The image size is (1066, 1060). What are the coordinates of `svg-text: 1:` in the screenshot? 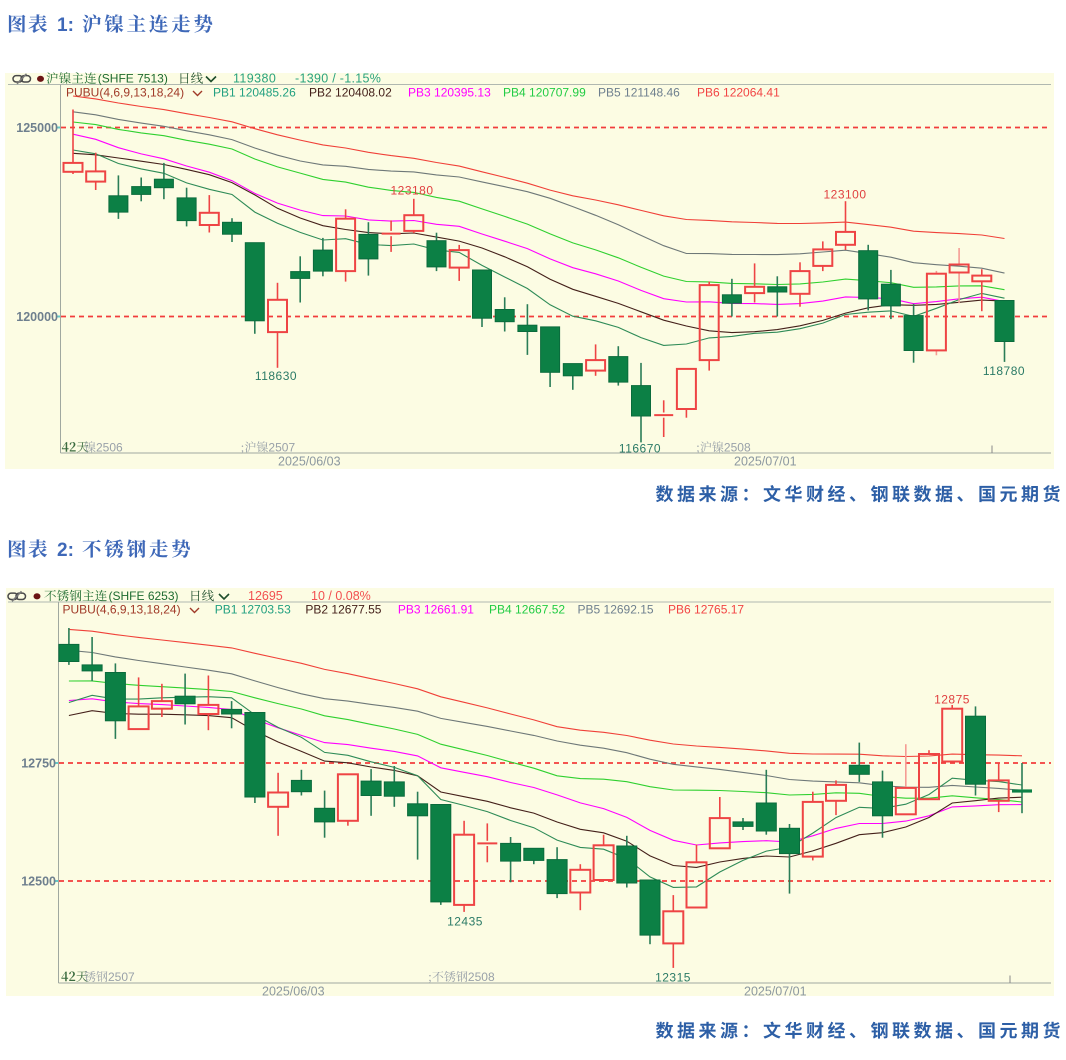 It's located at (65, 25).